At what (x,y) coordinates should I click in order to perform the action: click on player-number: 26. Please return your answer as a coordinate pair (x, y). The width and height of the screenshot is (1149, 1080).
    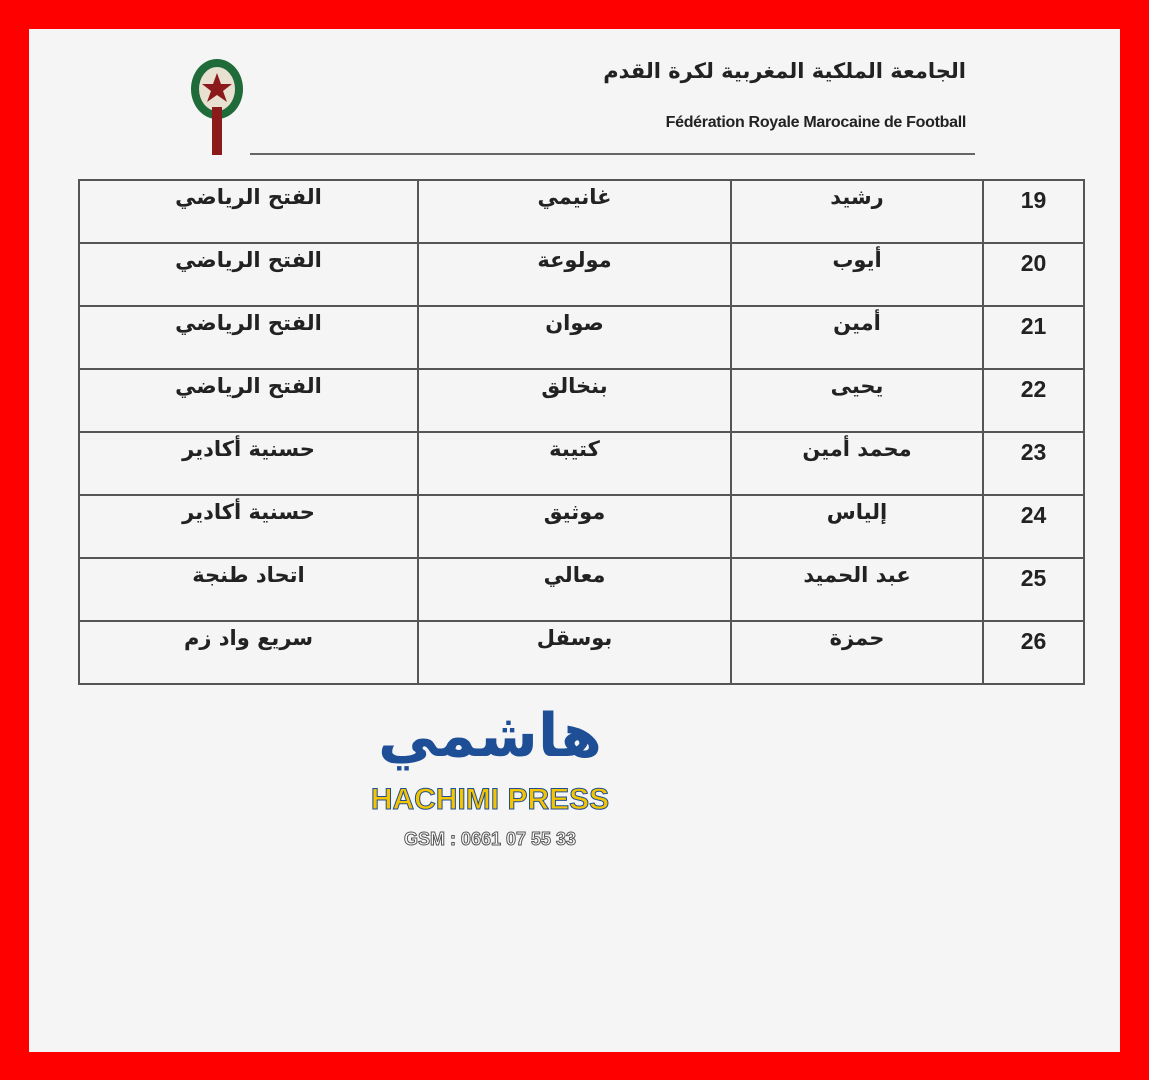
    Looking at the image, I should click on (1033, 652).